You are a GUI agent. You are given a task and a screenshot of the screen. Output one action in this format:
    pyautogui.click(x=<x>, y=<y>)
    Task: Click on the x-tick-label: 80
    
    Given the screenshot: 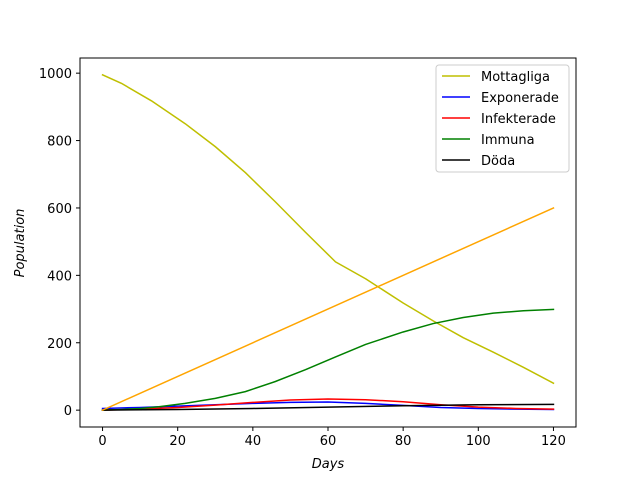 What is the action you would take?
    pyautogui.click(x=403, y=441)
    